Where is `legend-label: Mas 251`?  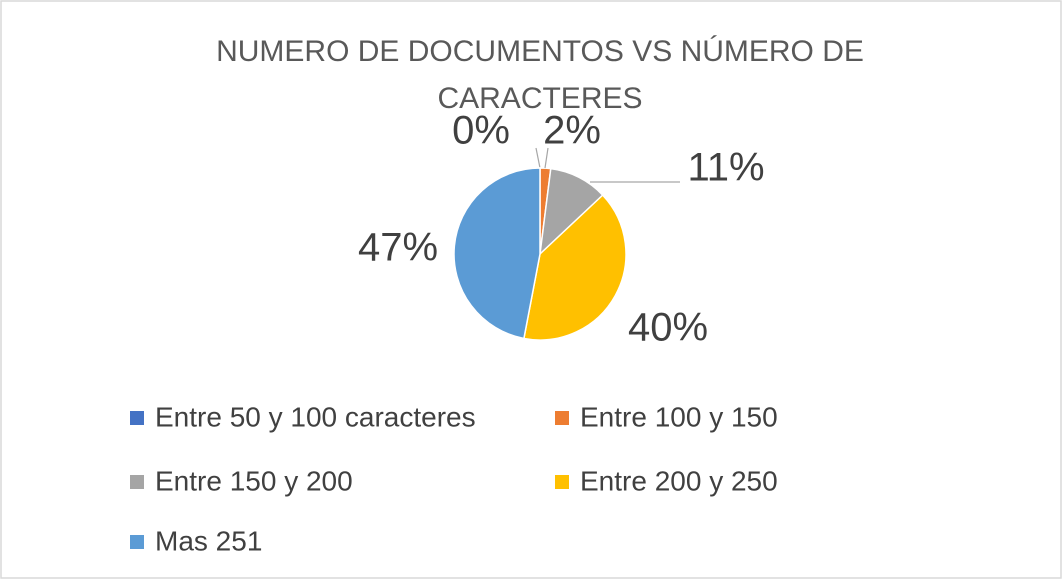
legend-label: Mas 251 is located at coordinates (208, 540).